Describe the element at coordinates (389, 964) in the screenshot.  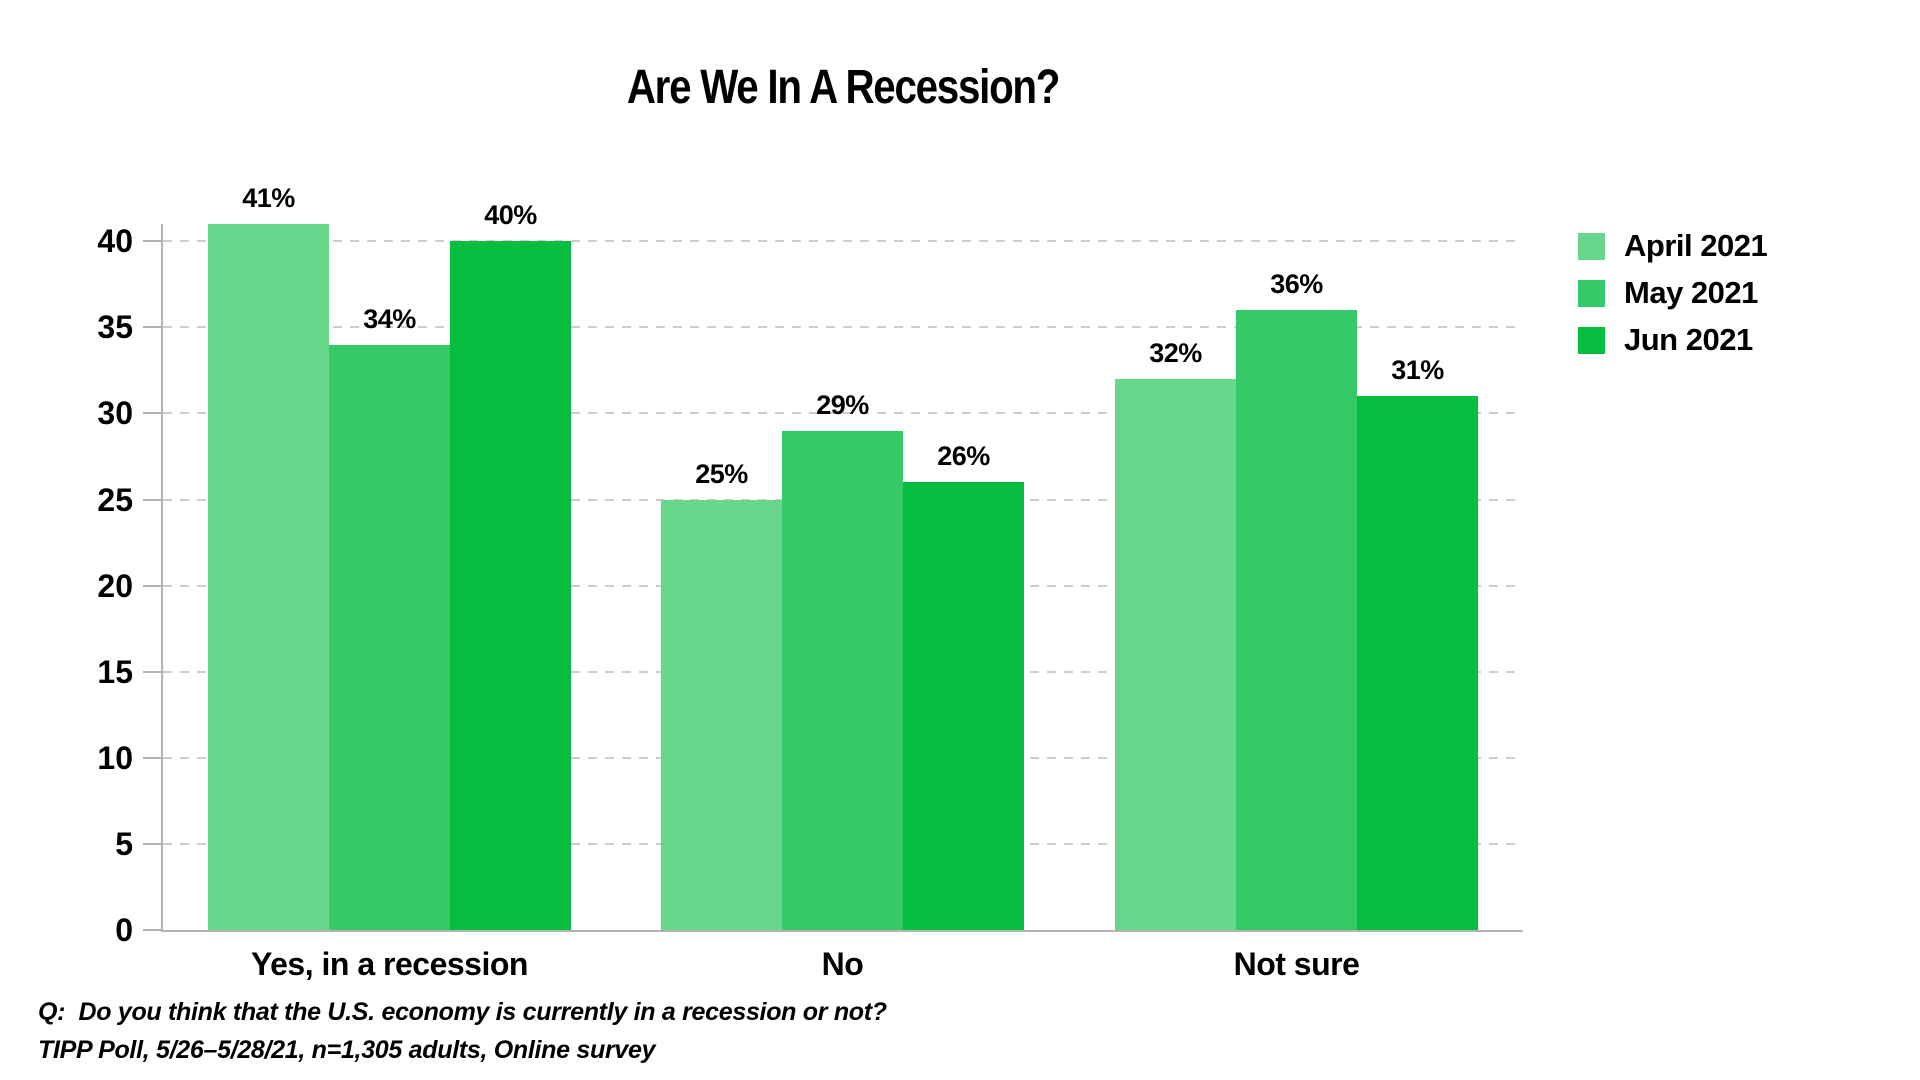
I see `x-axis-label-yes-in-a-recession: Yes, in a recession` at that location.